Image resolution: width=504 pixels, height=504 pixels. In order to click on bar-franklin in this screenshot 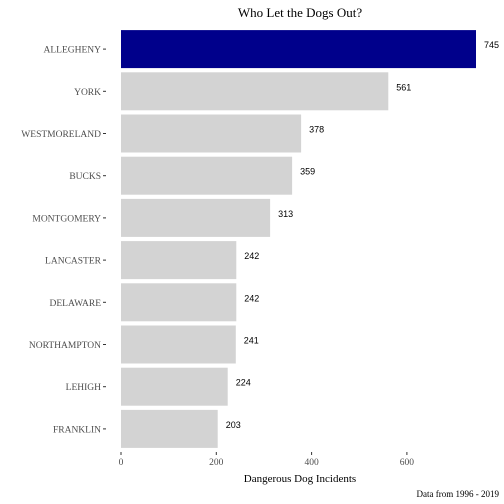, I will do `click(169, 428)`.